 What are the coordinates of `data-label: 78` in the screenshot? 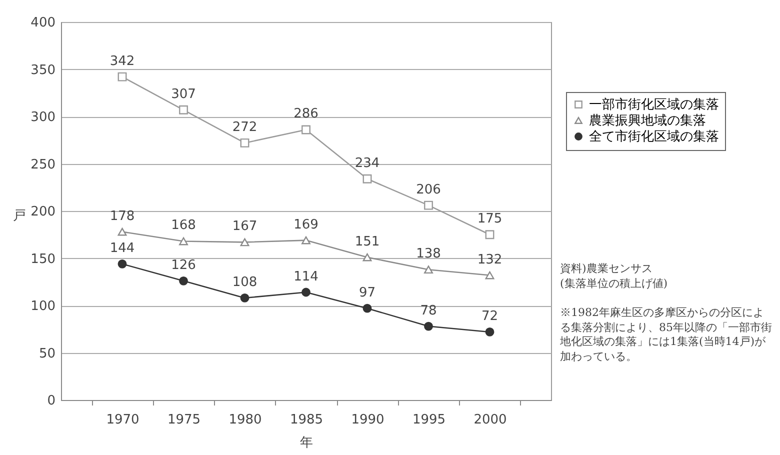 It's located at (428, 310).